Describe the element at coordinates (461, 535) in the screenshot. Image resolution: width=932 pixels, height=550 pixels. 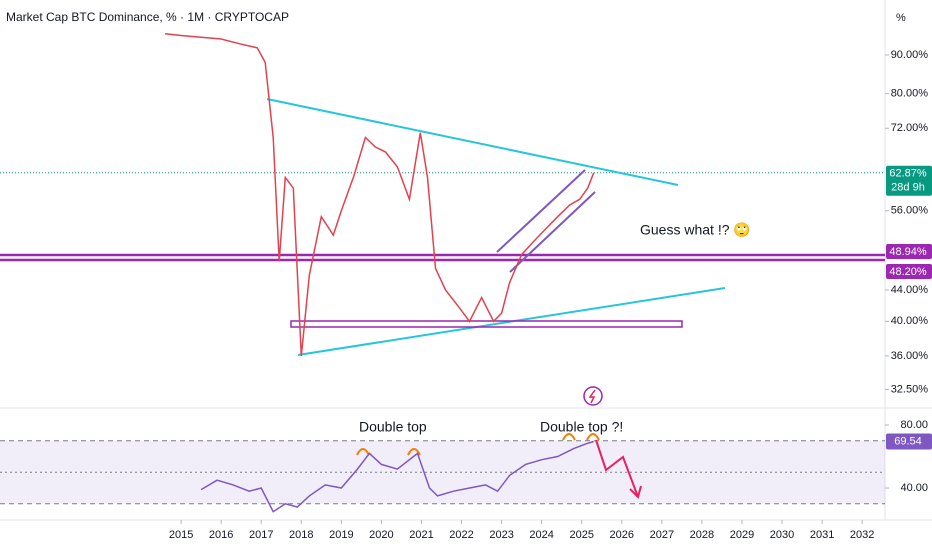
I see `x-tick-label: 2022` at that location.